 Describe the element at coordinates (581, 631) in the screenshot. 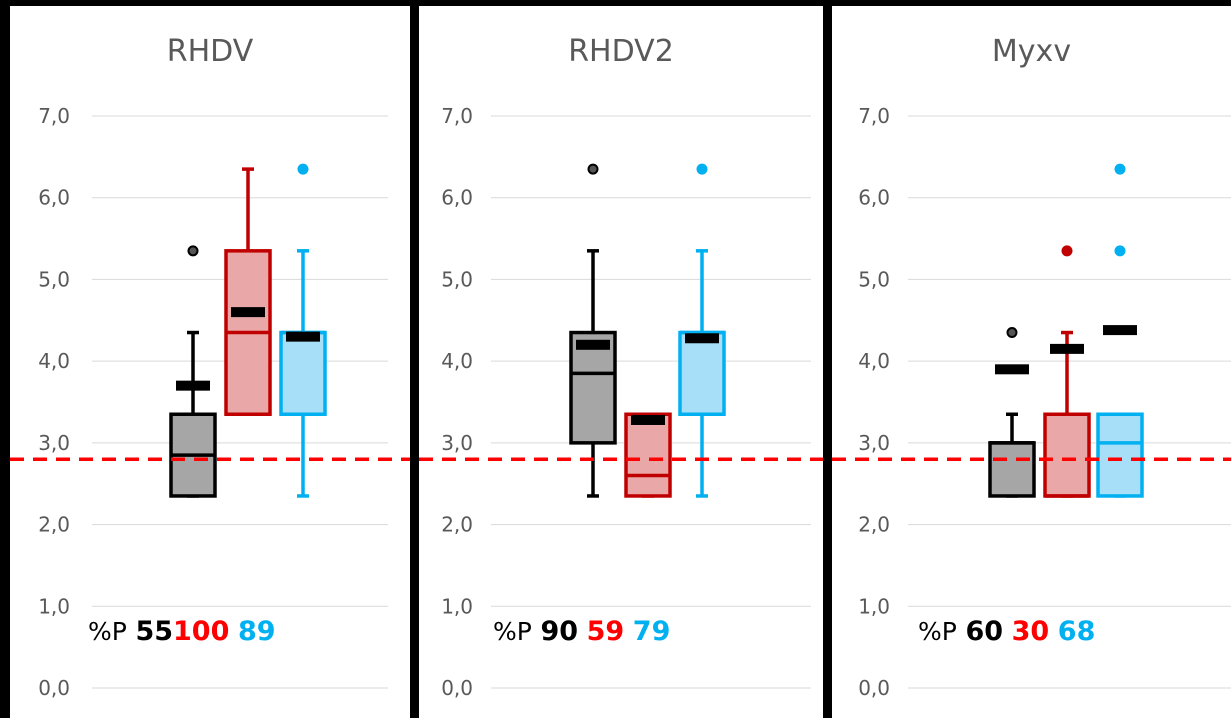

I see `percent-row: %P 90 59 79` at that location.